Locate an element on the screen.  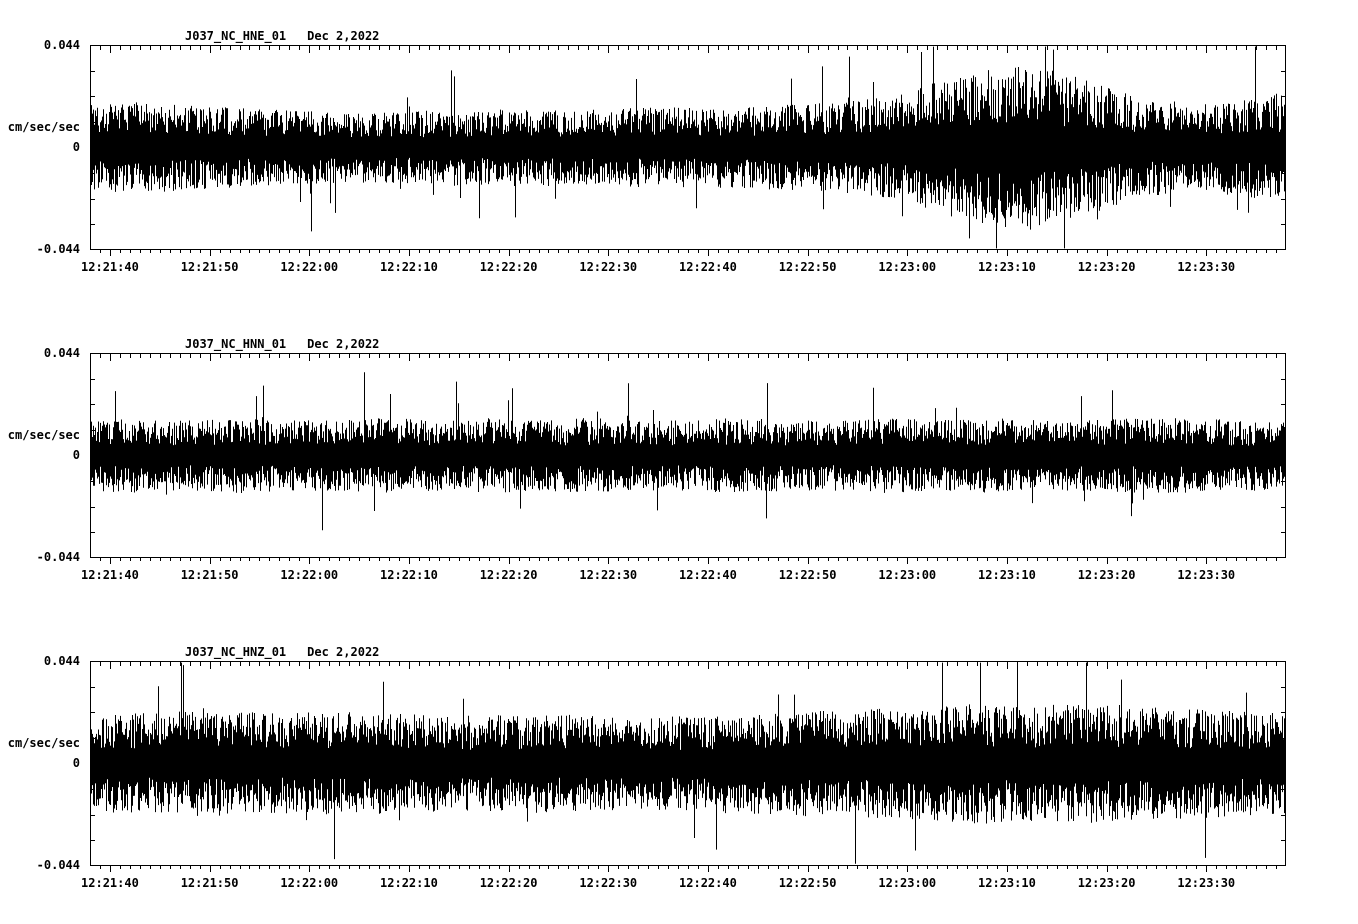
xtick-label-hnz-2: 12:22:00 is located at coordinates (309, 883).